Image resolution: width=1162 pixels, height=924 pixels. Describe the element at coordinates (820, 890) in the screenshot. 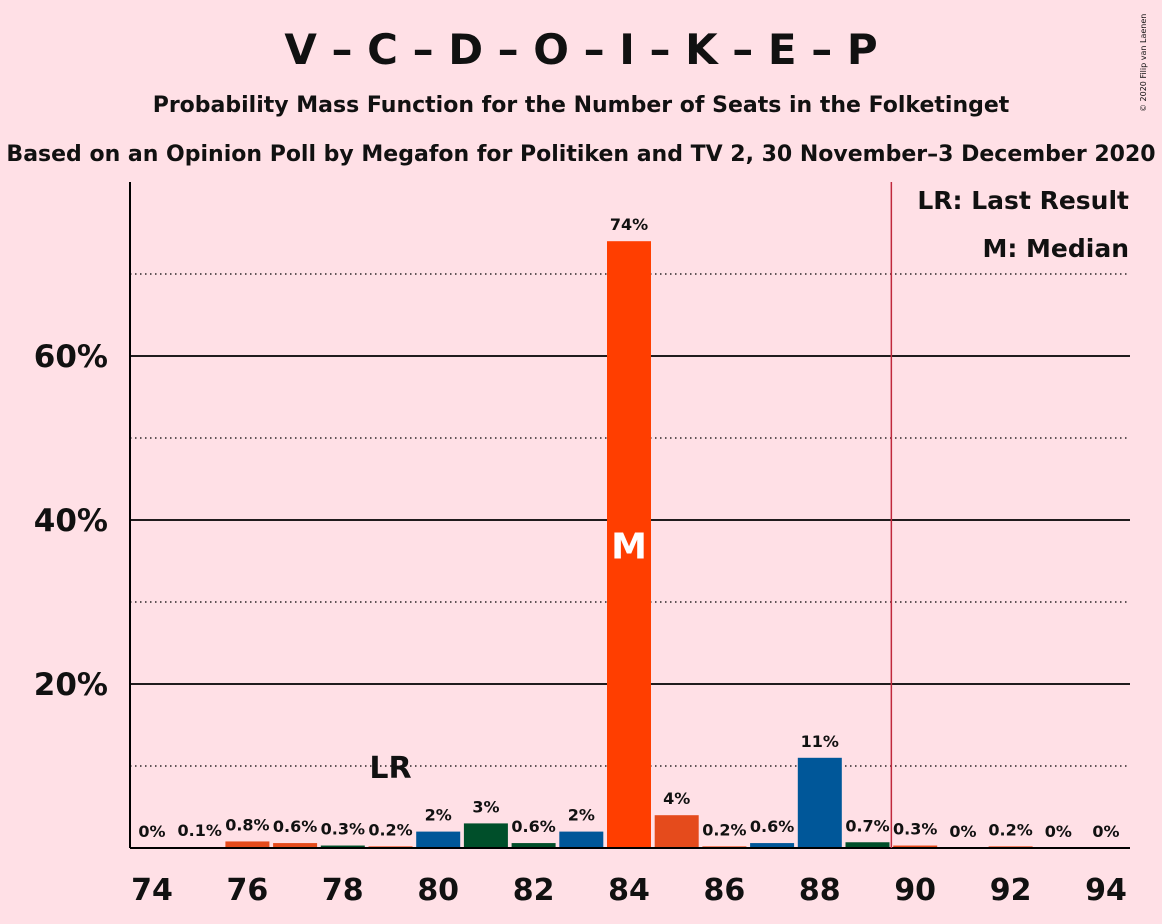

I see `x-tick-label: 88` at that location.